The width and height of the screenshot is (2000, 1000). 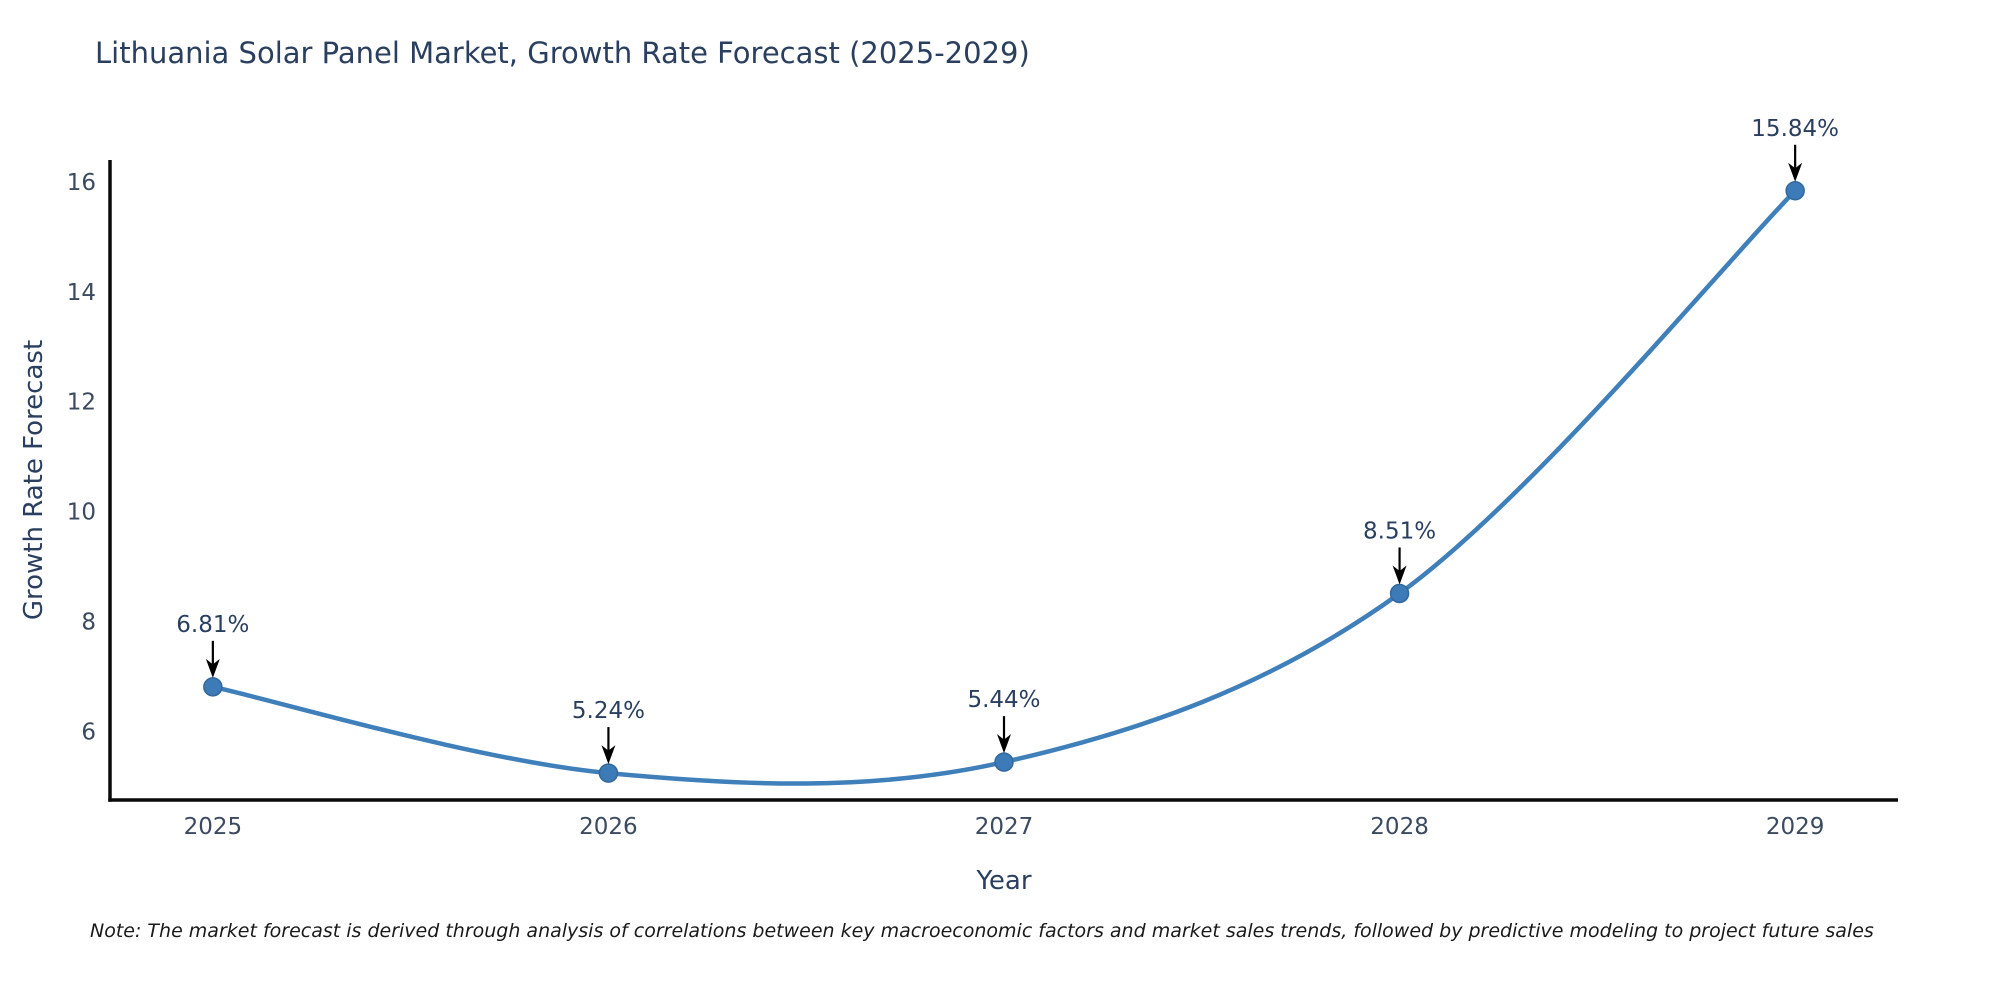 What do you see at coordinates (81, 513) in the screenshot?
I see `y-tick-label: 10` at bounding box center [81, 513].